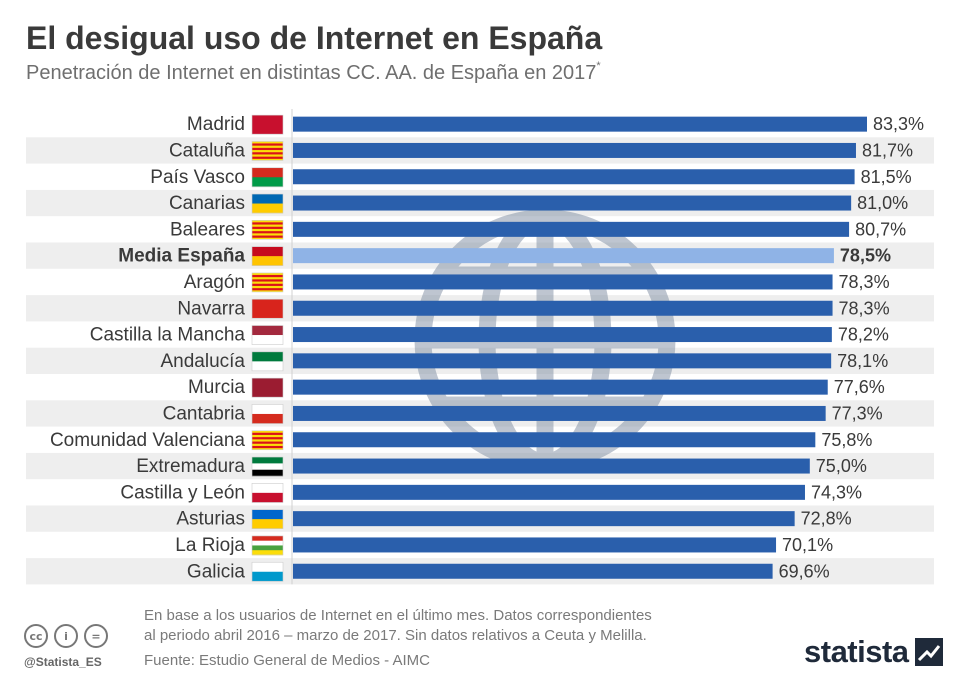  I want to click on attribution-icon: i, so click(66, 636).